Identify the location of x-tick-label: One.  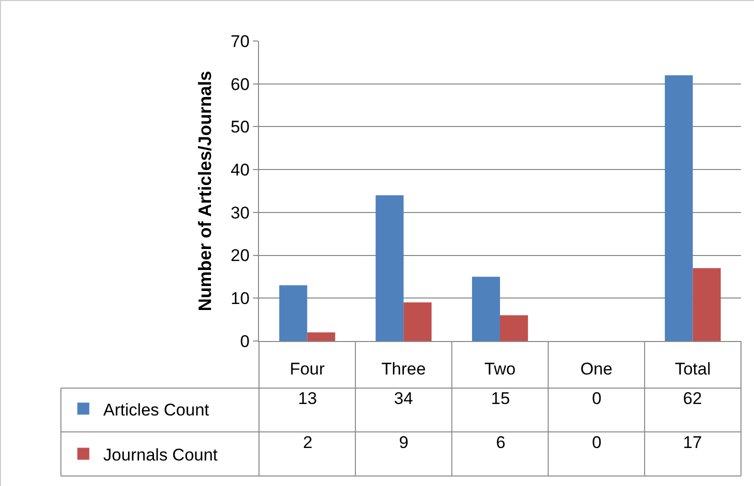
(596, 368).